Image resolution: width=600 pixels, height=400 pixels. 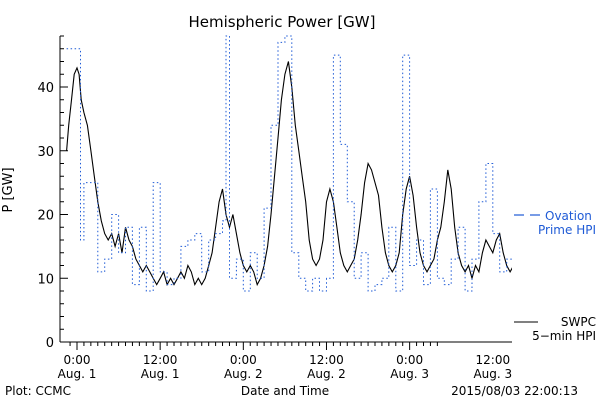 I want to click on y-axis-label: P [GW], so click(x=8, y=189).